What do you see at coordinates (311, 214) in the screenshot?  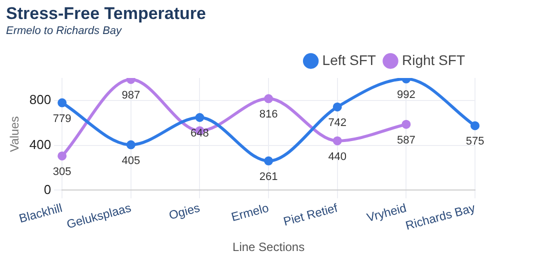 I see `x-tick-label: Piet Retief` at bounding box center [311, 214].